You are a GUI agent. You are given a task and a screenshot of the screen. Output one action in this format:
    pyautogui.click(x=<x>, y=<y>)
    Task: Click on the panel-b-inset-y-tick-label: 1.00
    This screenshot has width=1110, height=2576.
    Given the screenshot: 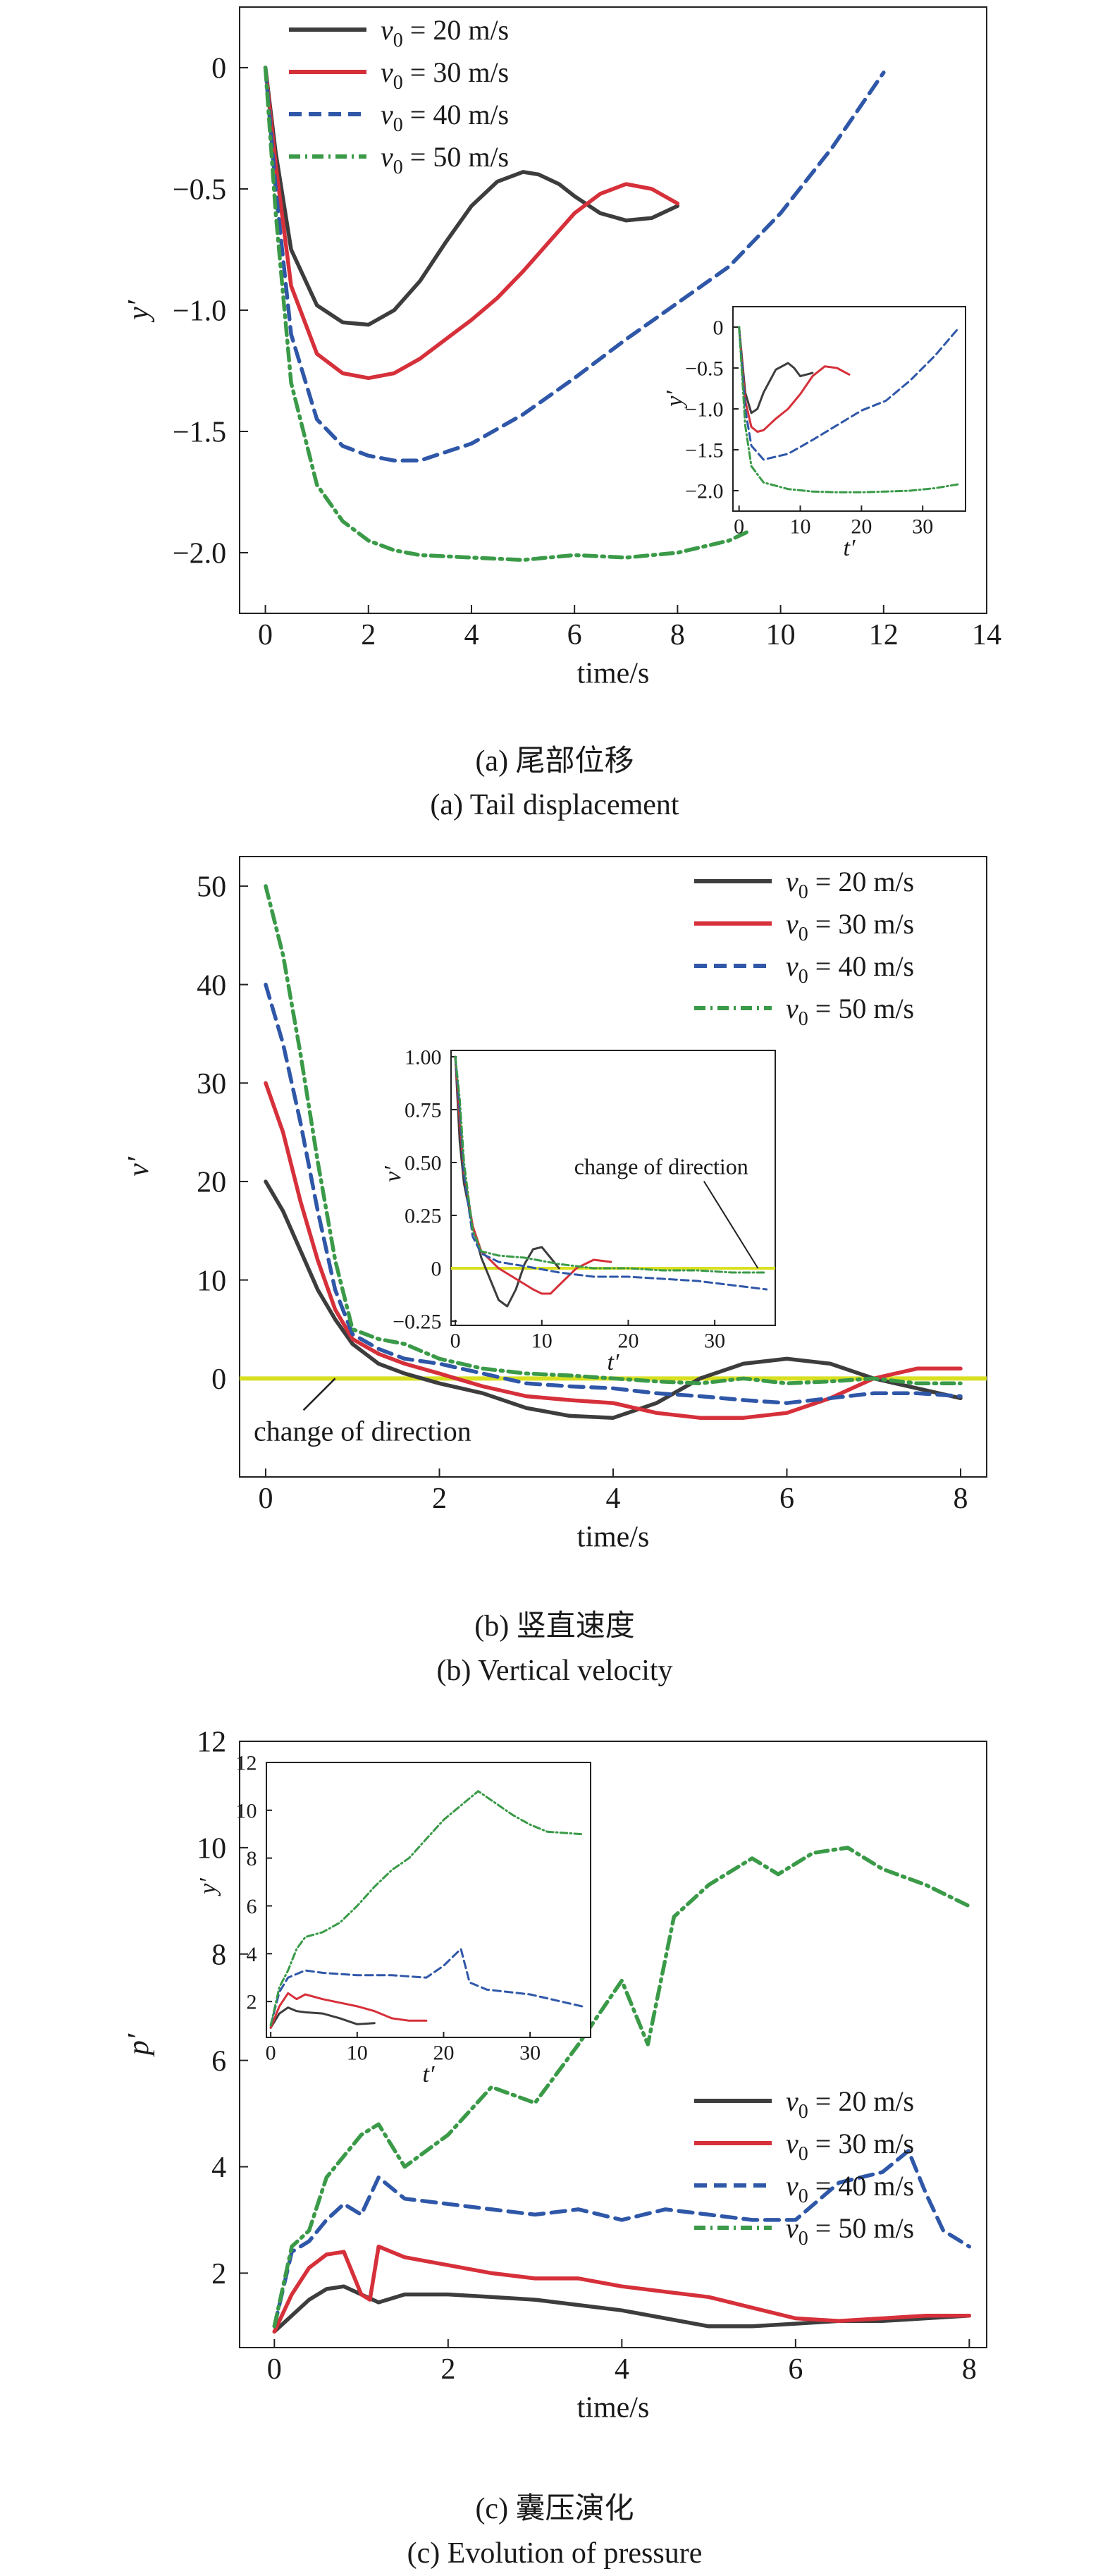 What is the action you would take?
    pyautogui.click(x=424, y=1057)
    